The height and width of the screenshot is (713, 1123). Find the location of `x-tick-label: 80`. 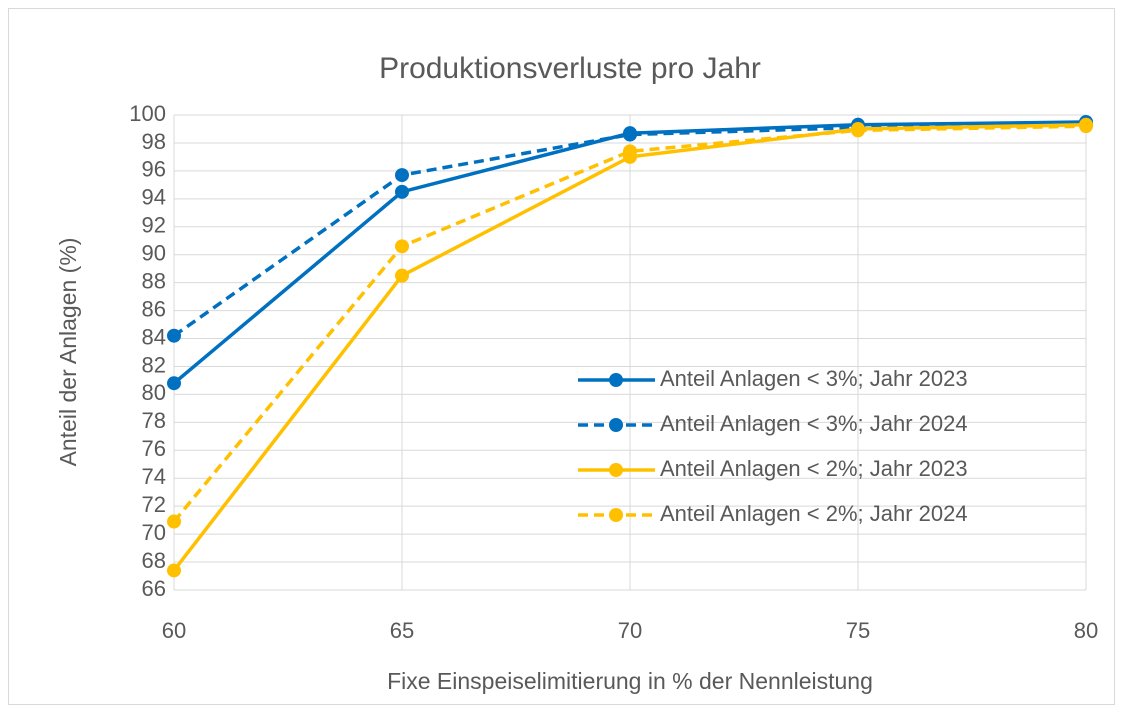

x-tick-label: 80 is located at coordinates (1086, 630).